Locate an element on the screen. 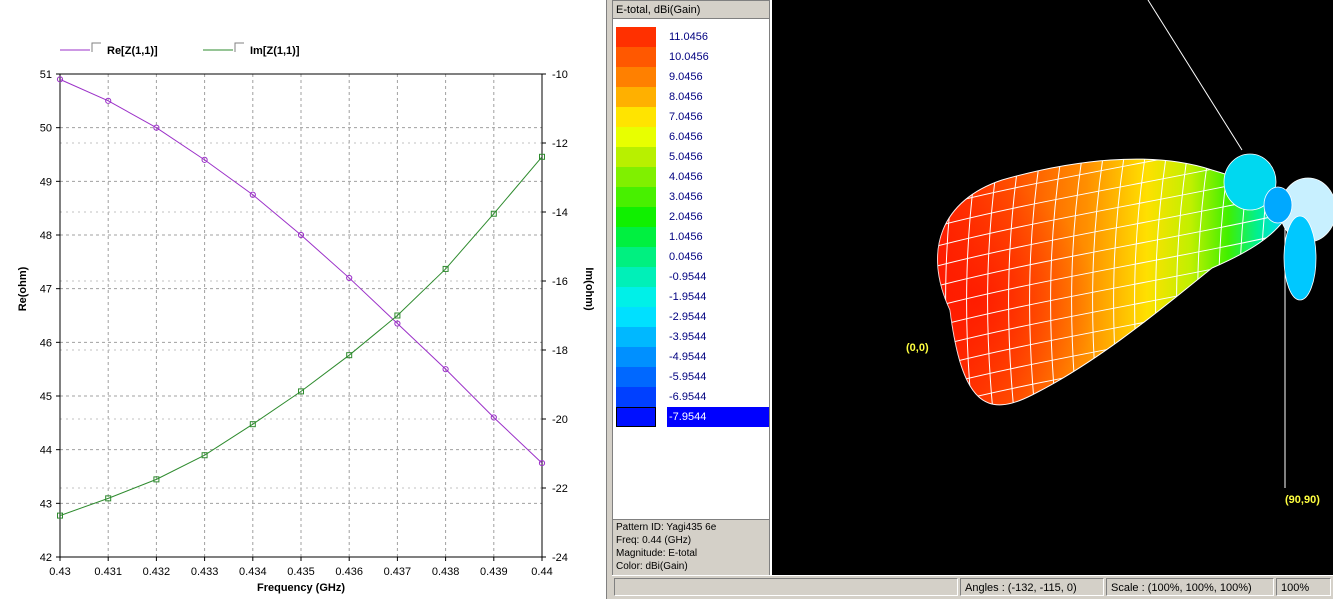  legend-value-label: -4.9544 is located at coordinates (688, 357).